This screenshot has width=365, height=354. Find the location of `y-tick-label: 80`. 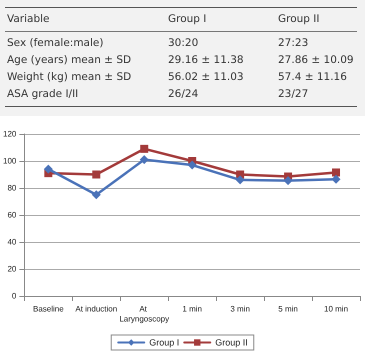

y-tick-label: 80 is located at coordinates (12, 188).